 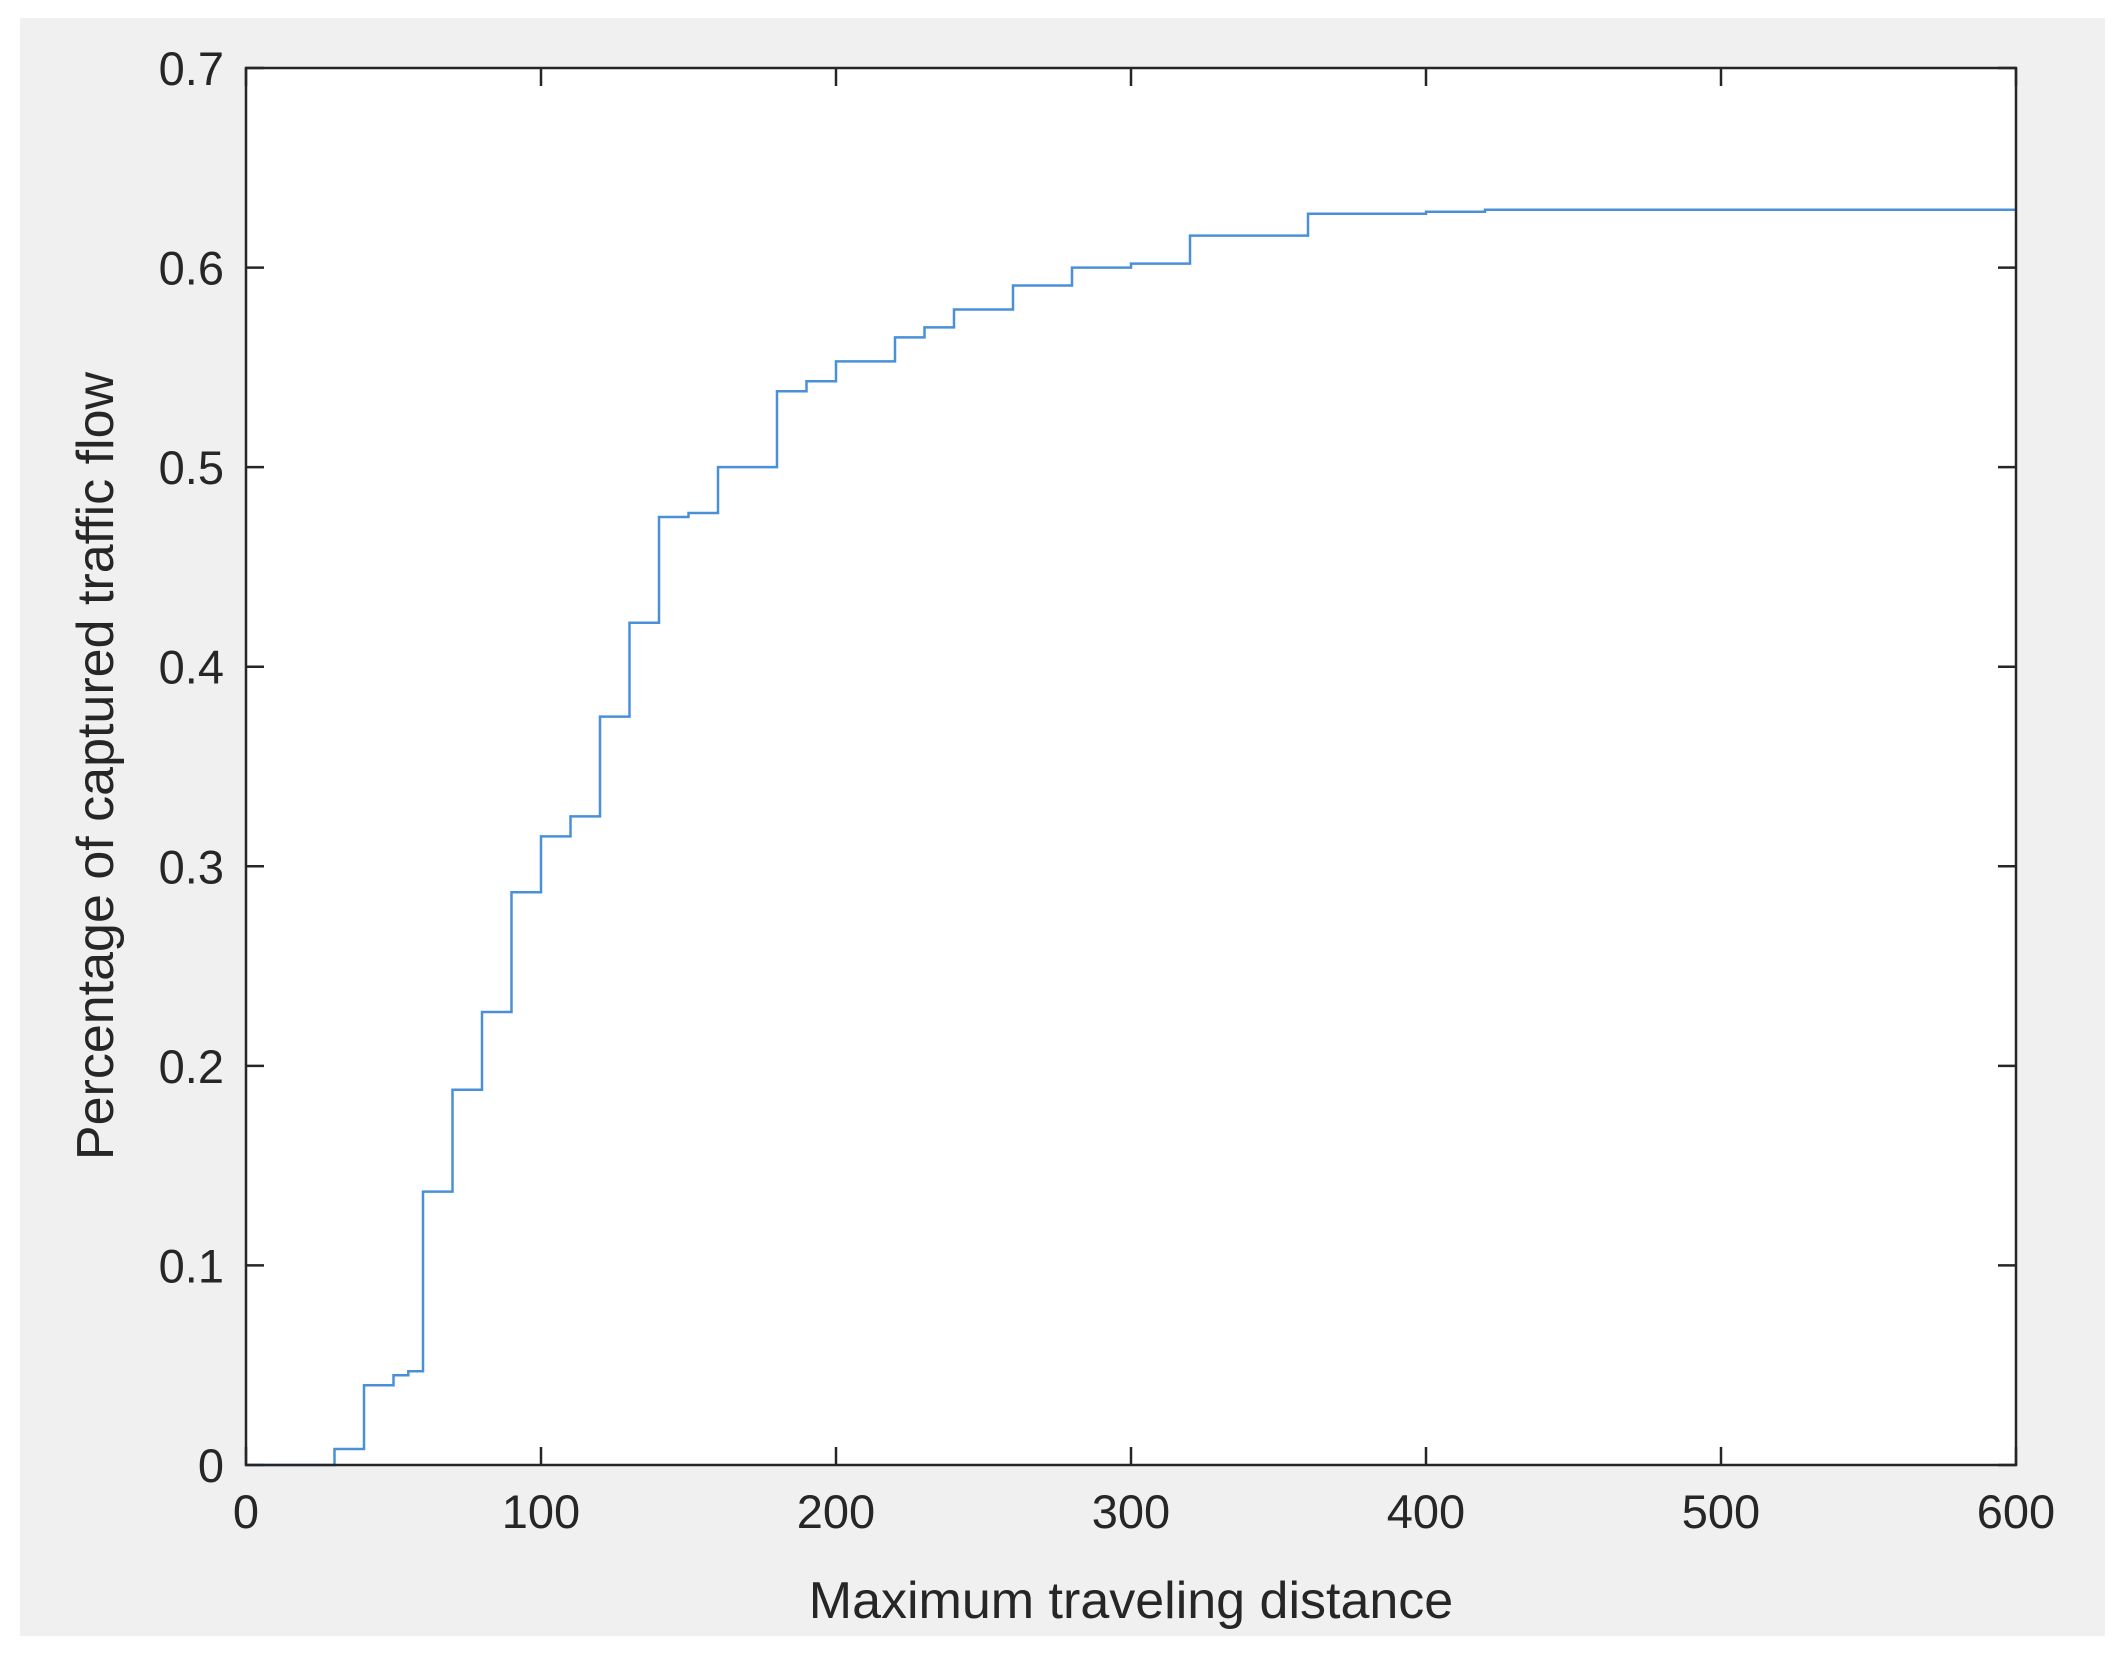 What do you see at coordinates (1131, 1601) in the screenshot?
I see `x-axis-label: Maximum traveling distance` at bounding box center [1131, 1601].